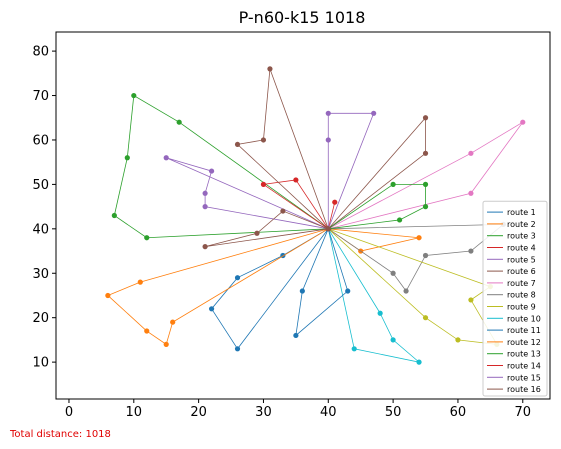 This screenshot has width=561, height=449. Describe the element at coordinates (247, 193) in the screenshot. I see `route-5-line` at that location.